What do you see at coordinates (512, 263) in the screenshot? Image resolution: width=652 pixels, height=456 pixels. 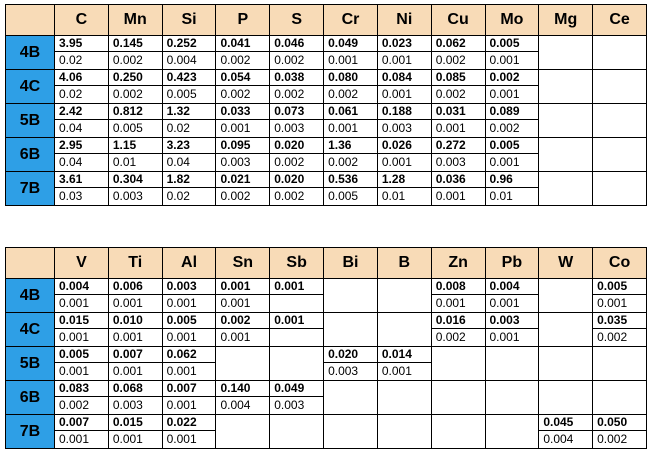 I see `column-header-pb: Pb` at bounding box center [512, 263].